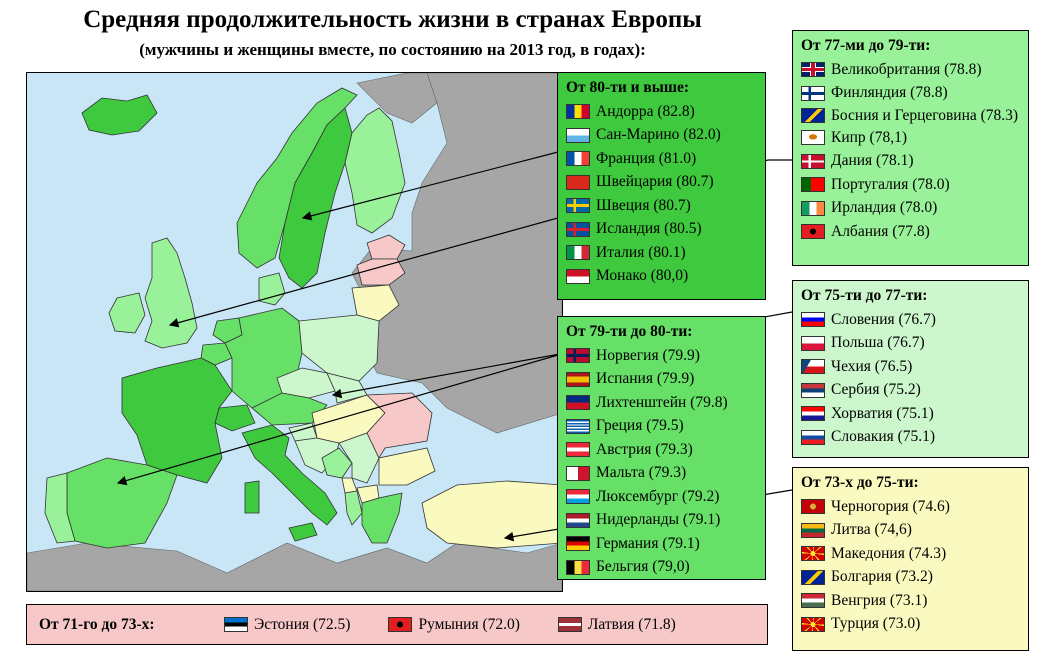 This screenshot has height=654, width=1050. What do you see at coordinates (400, 624) in the screenshot?
I see `albania-flag-icon` at bounding box center [400, 624].